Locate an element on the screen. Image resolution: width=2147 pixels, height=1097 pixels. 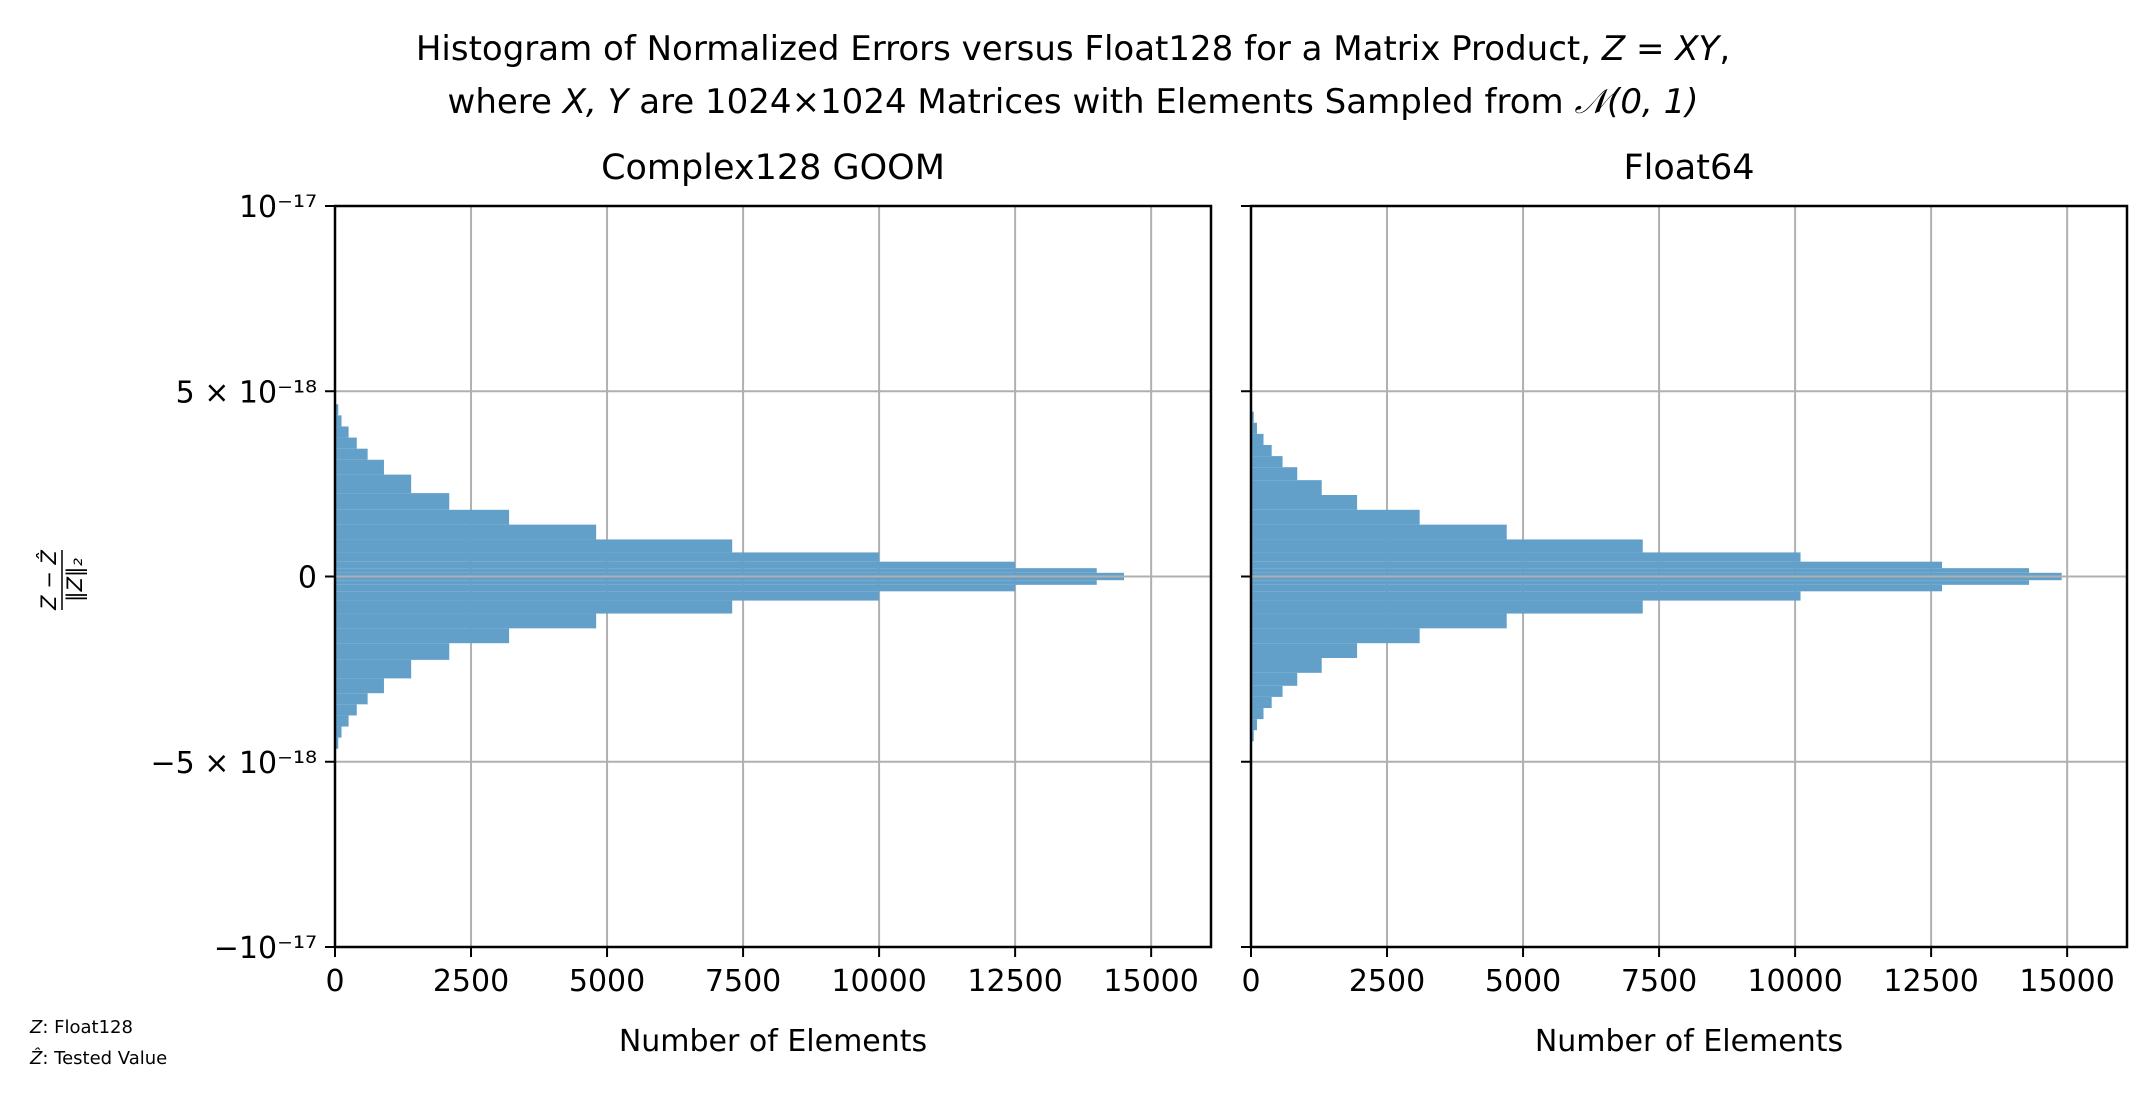
y-tick-label: −5 × 10⁻¹⁸ is located at coordinates (234, 763).